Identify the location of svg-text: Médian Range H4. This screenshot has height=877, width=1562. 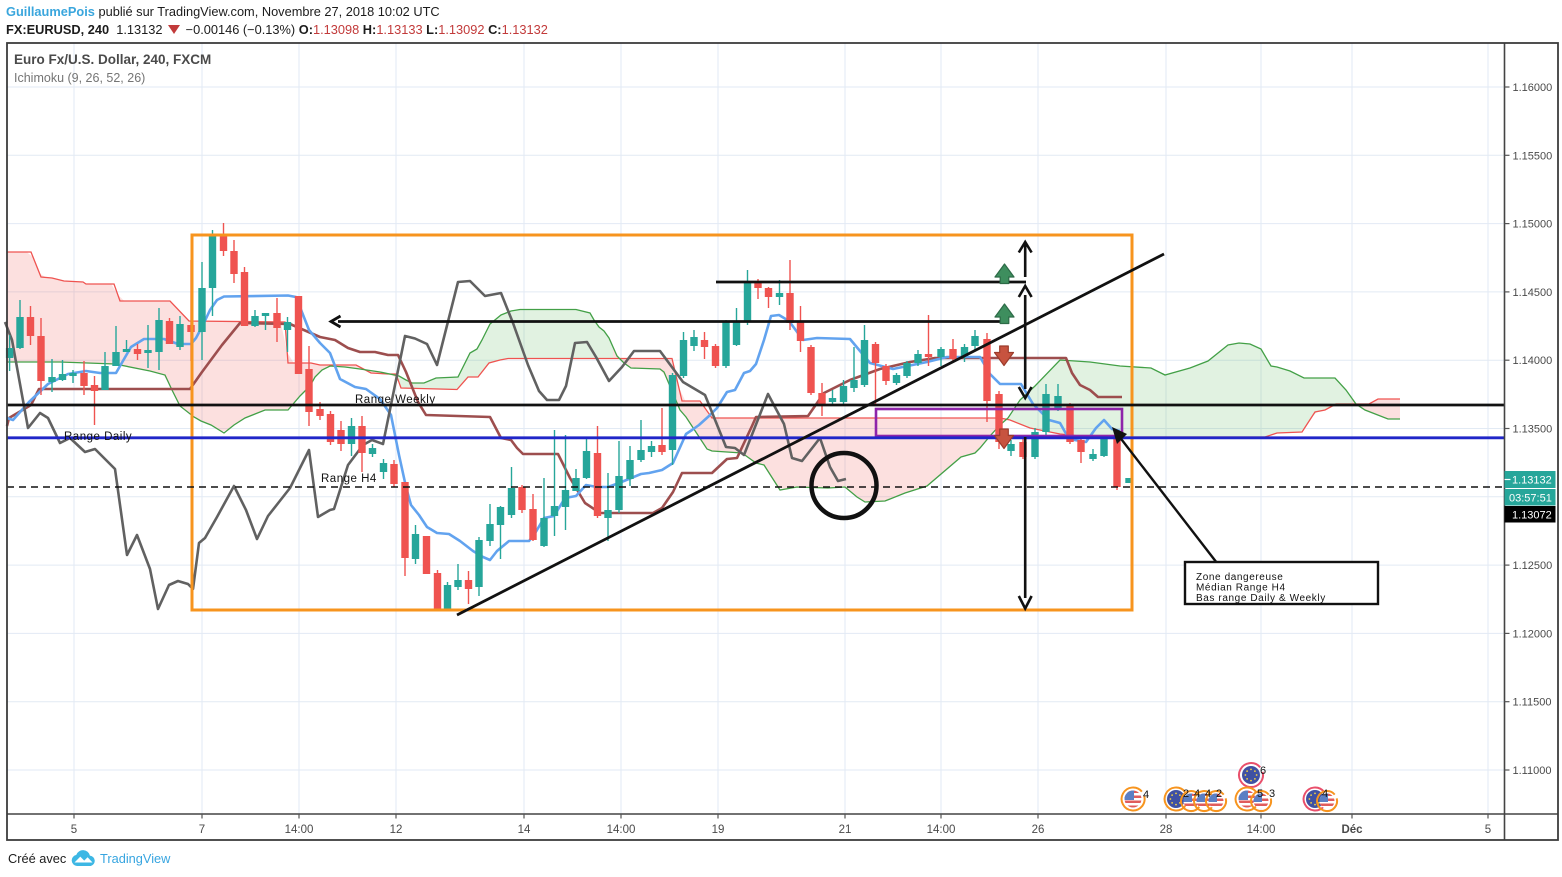
(1241, 588).